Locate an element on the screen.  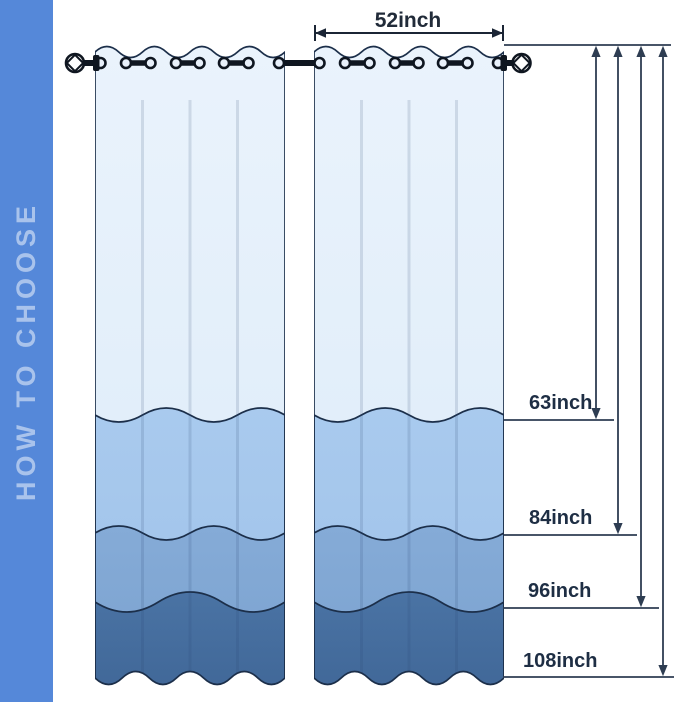
height-label-108: 108inch is located at coordinates (560, 661).